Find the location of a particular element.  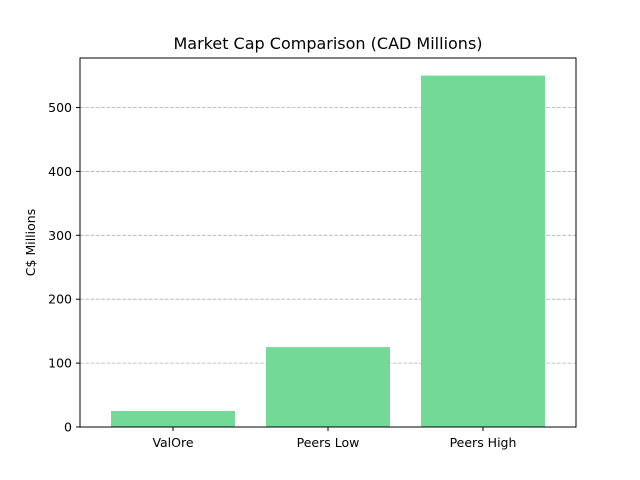

y-tick-label: 400 is located at coordinates (60, 171).